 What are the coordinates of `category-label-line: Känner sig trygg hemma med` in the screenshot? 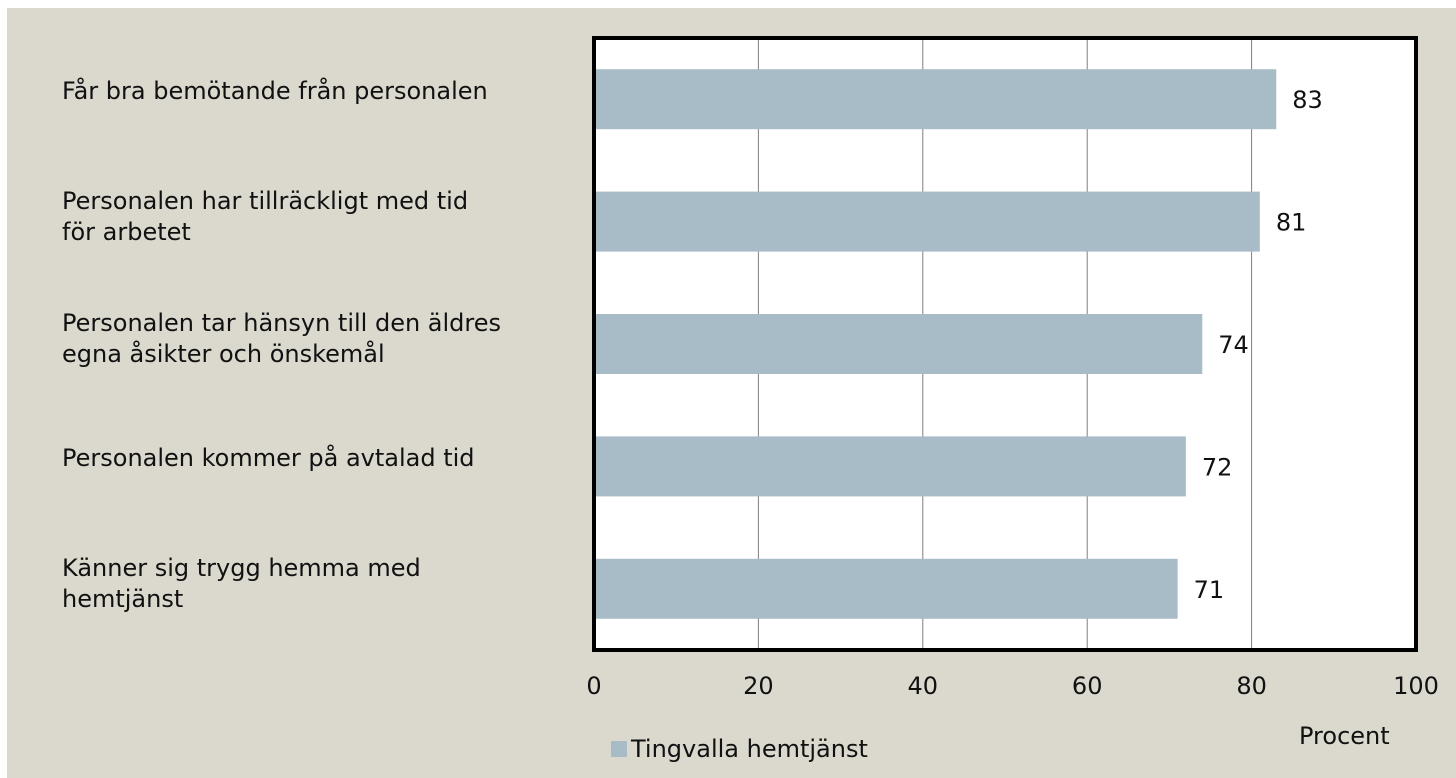 It's located at (241, 567).